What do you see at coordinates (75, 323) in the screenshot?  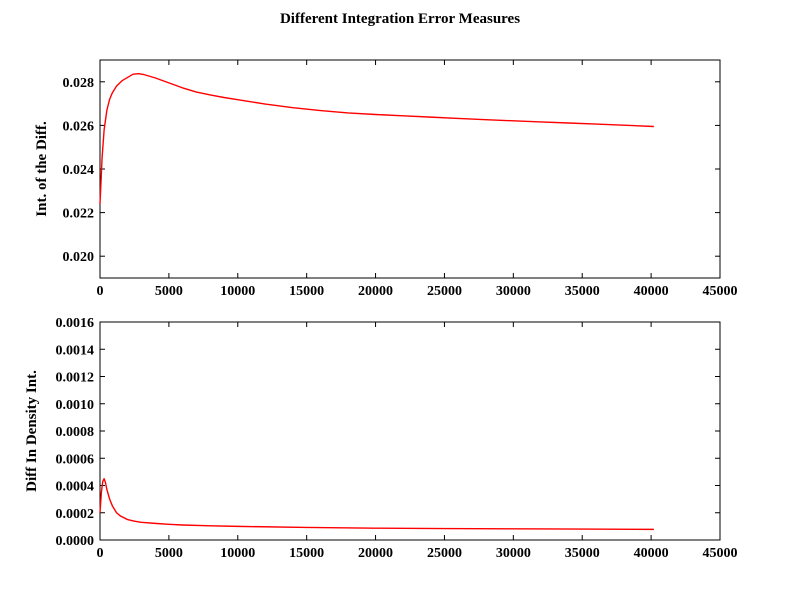 I see `y-tick-label: 0.0016` at bounding box center [75, 323].